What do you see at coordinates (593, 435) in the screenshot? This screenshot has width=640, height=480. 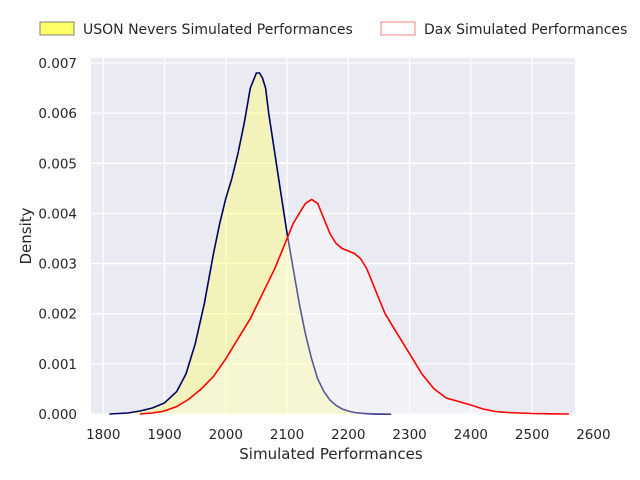 I see `x-tick-label: 2600` at bounding box center [593, 435].